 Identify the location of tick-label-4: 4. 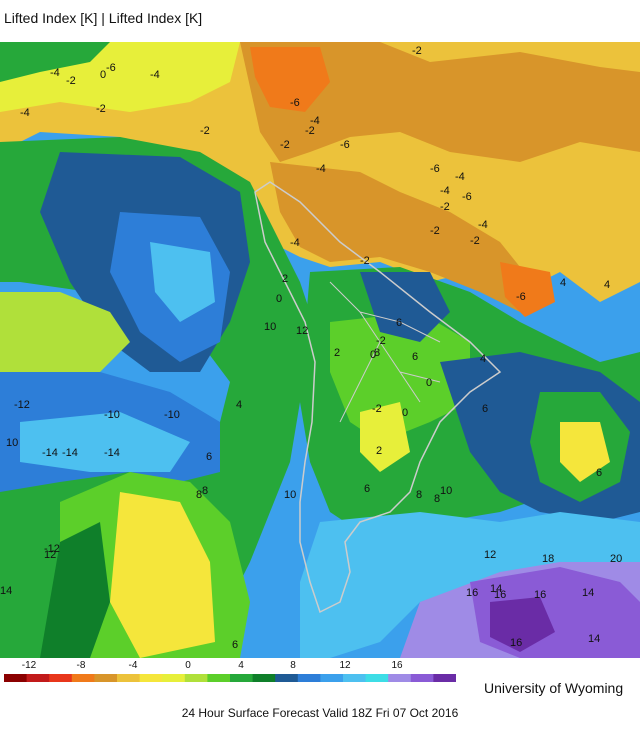
(241, 665).